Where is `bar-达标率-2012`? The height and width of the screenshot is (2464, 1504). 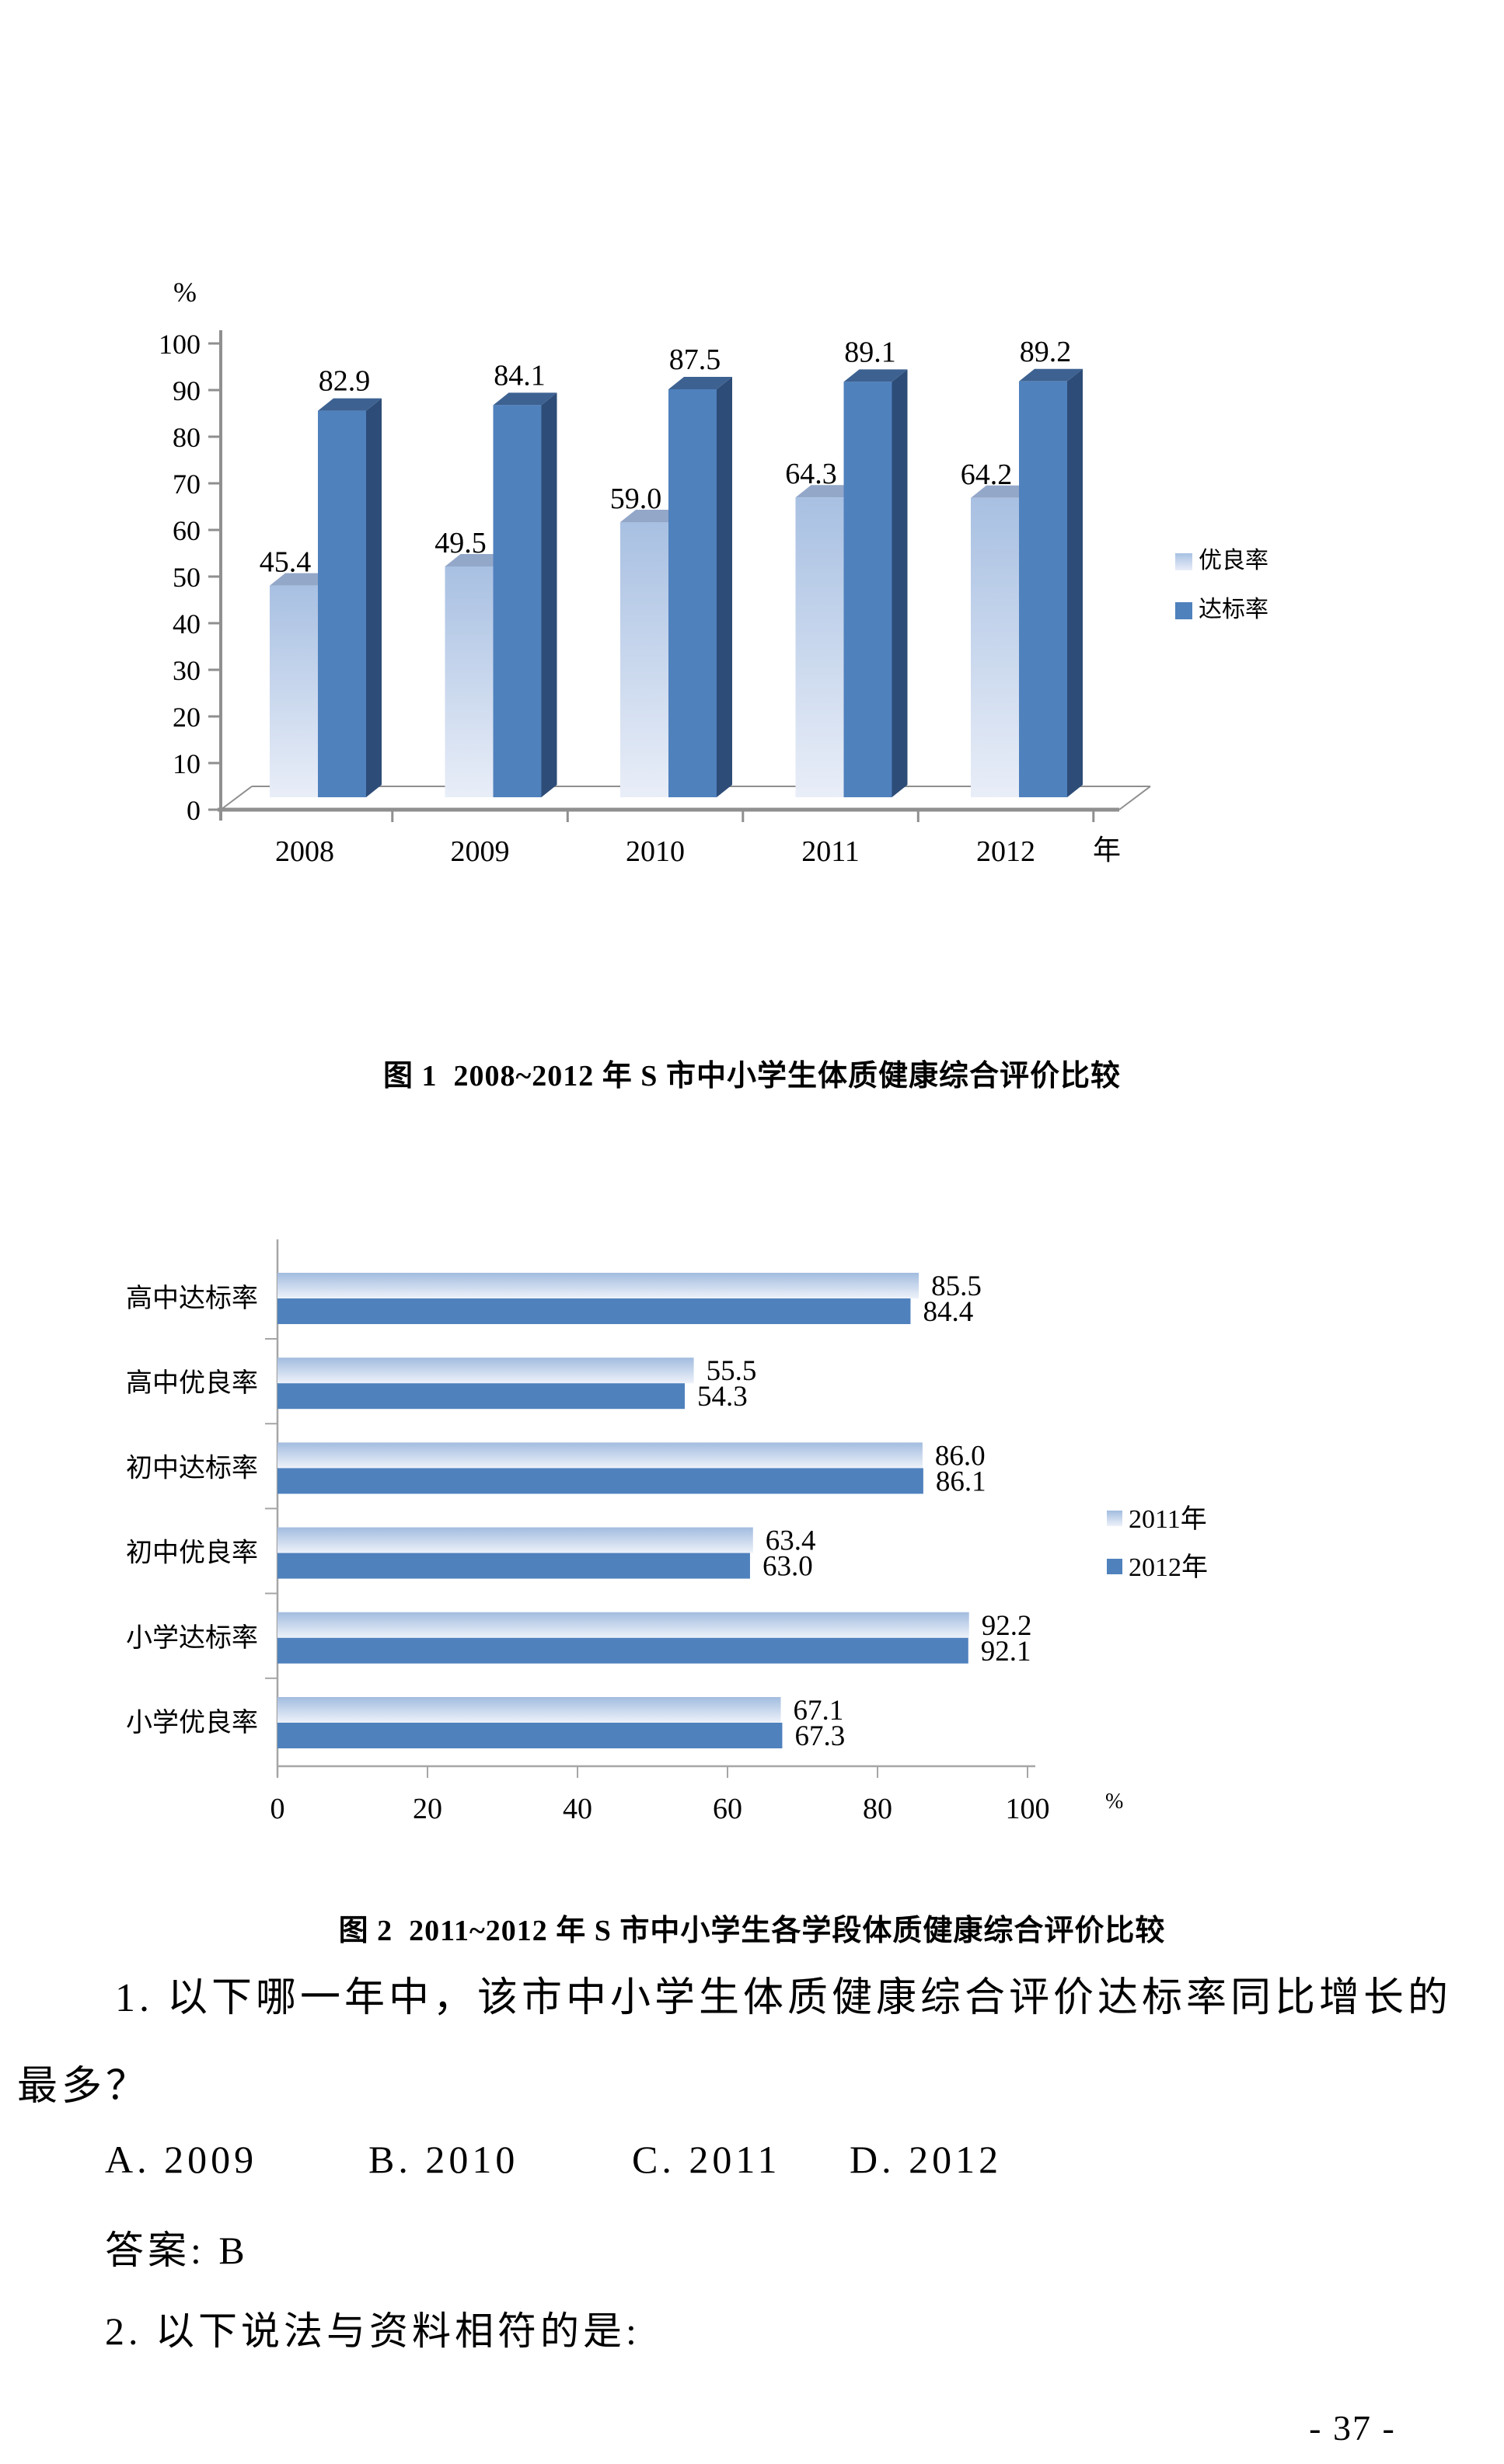 bar-达标率-2012 is located at coordinates (1051, 582).